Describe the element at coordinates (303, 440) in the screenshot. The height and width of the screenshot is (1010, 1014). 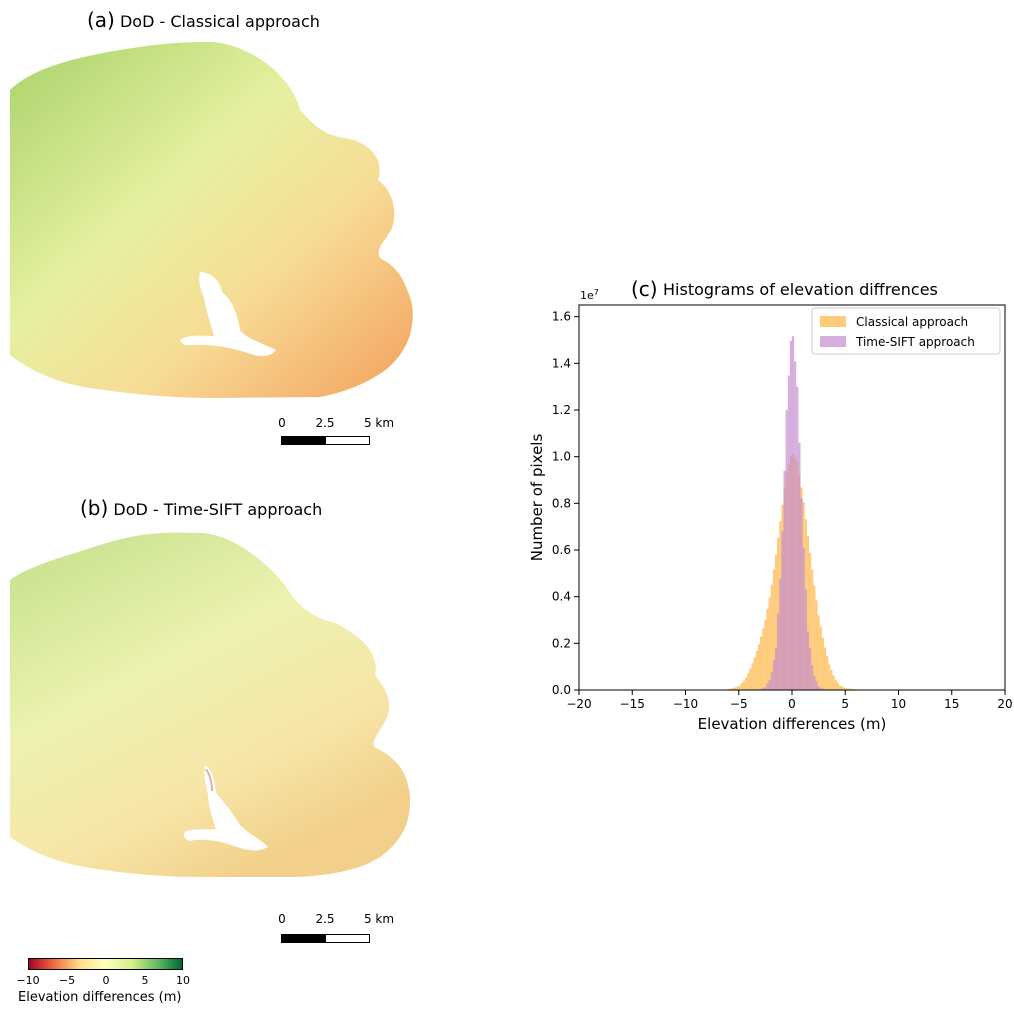
I see `scalebar-a-black` at that location.